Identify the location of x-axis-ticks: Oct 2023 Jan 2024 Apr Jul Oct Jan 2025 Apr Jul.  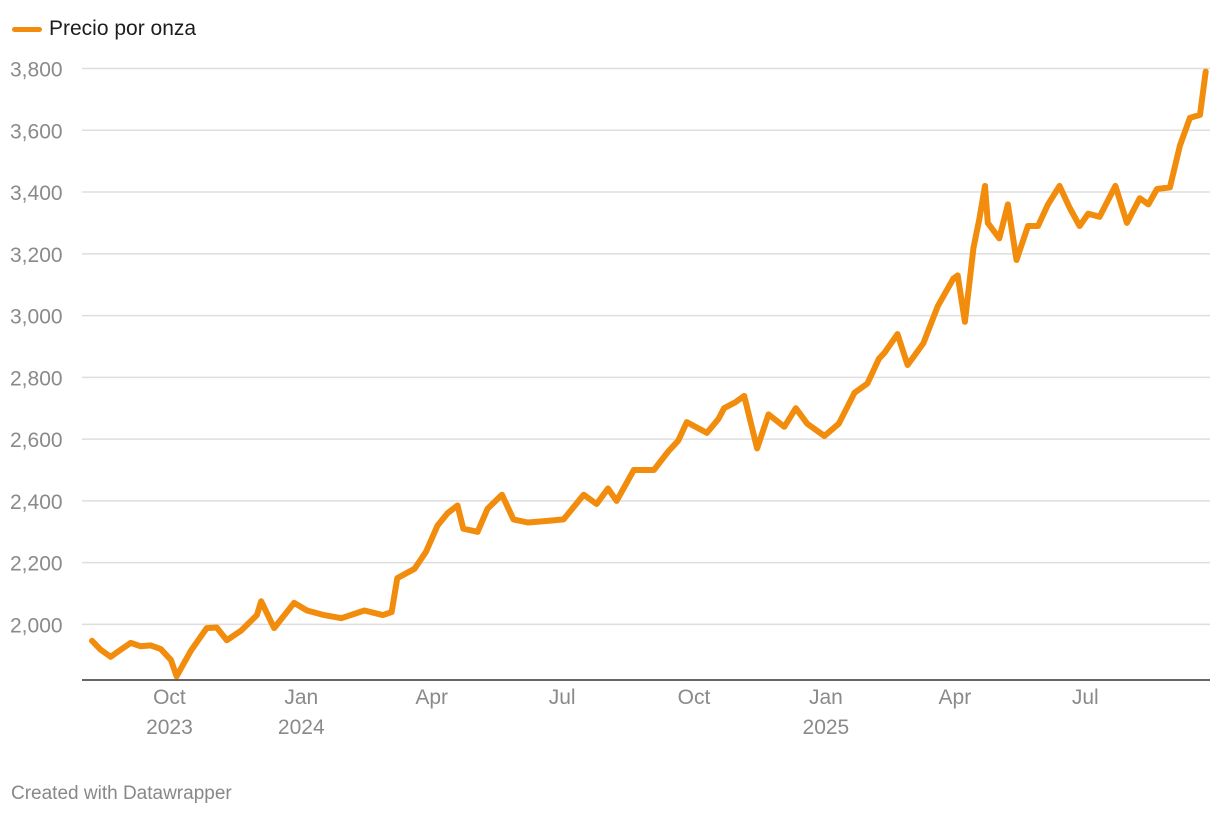
(622, 712).